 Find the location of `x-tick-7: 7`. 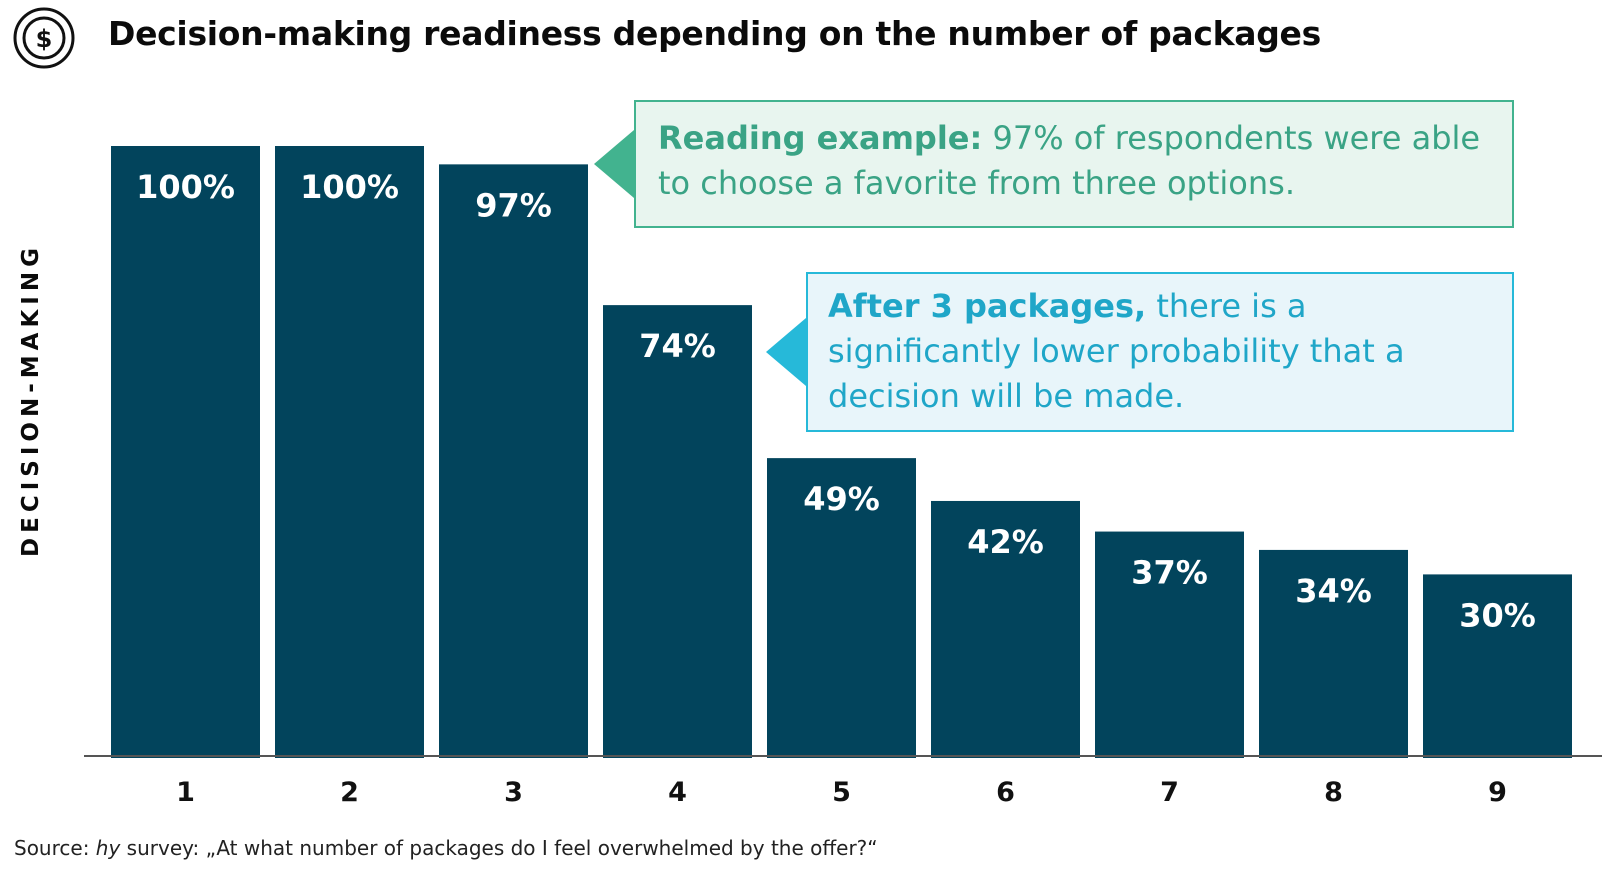

x-tick-7: 7 is located at coordinates (1169, 792).